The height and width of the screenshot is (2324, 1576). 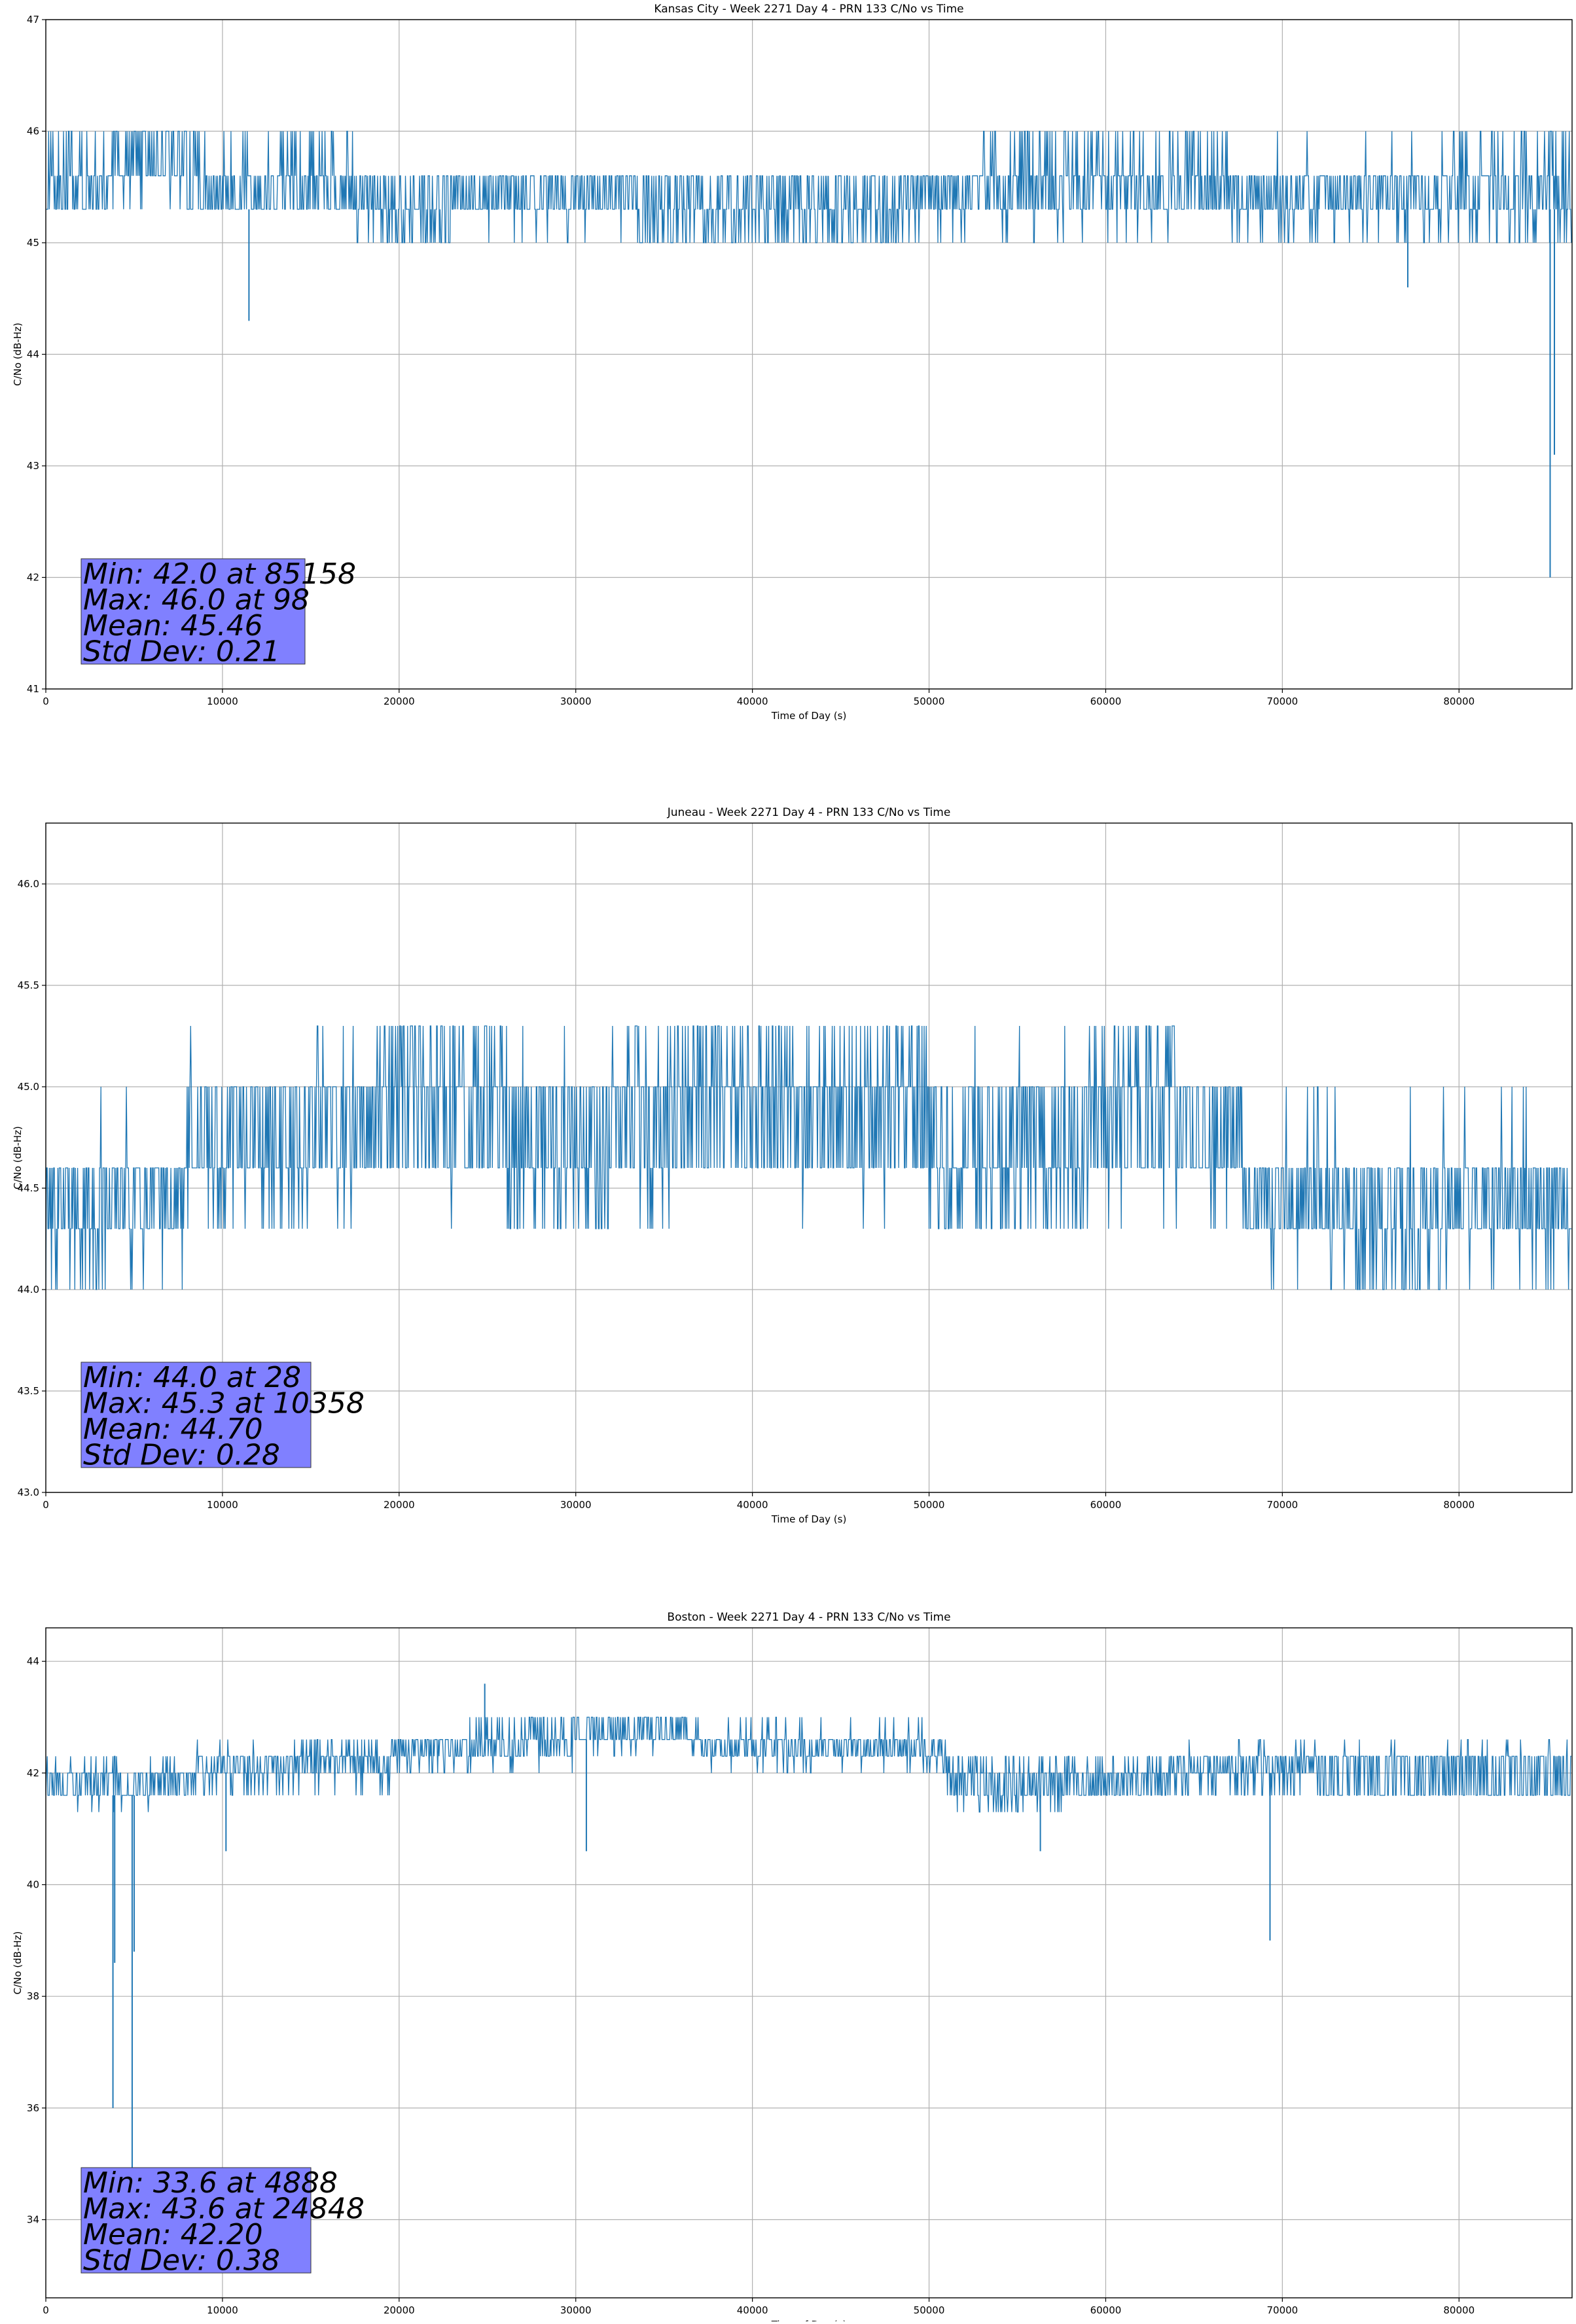 I want to click on y-tick-label: 43, so click(x=33, y=466).